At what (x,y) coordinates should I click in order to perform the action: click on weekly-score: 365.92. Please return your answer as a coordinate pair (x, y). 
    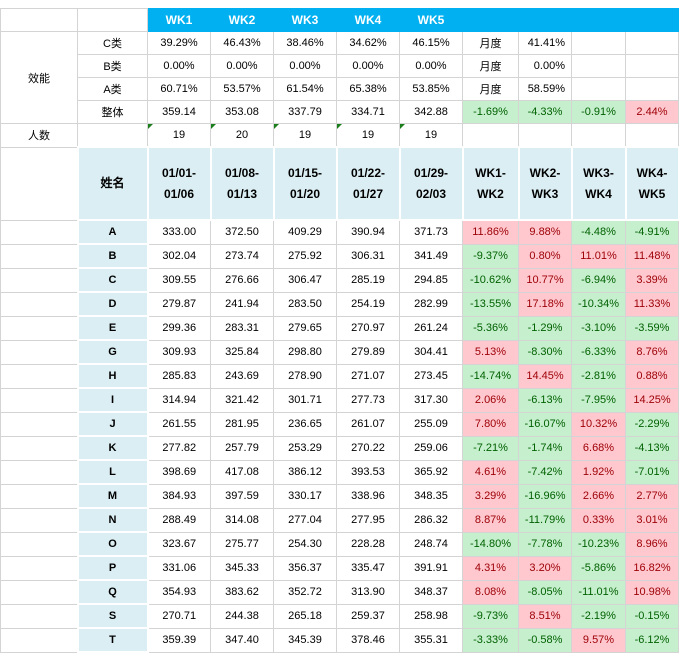
    Looking at the image, I should click on (431, 472).